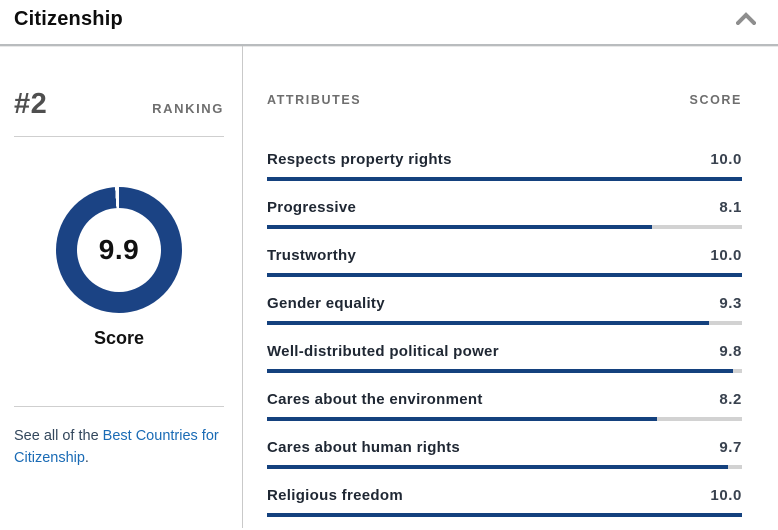  I want to click on attribute-line: Well-distributed political power 9.8, so click(504, 352).